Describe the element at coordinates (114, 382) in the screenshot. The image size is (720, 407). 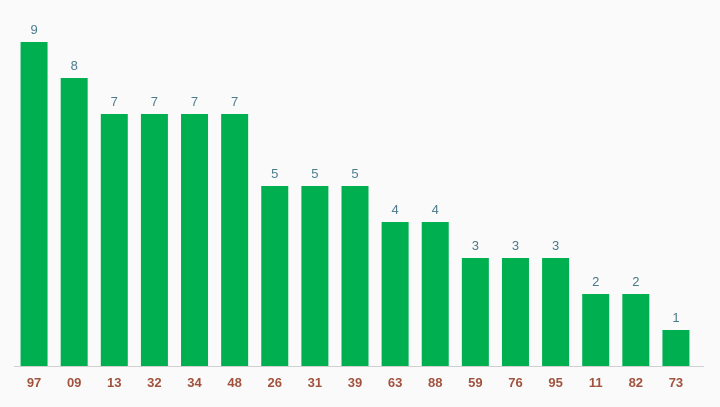
I see `tick-label-13: 13` at that location.